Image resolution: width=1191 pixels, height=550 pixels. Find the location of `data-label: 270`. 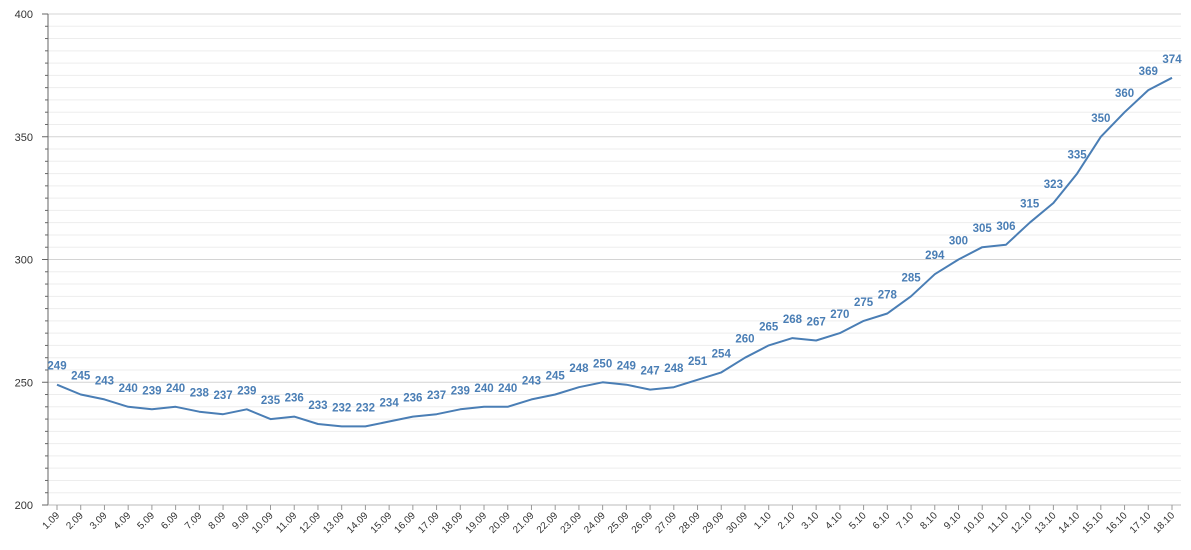

data-label: 270 is located at coordinates (839, 315).